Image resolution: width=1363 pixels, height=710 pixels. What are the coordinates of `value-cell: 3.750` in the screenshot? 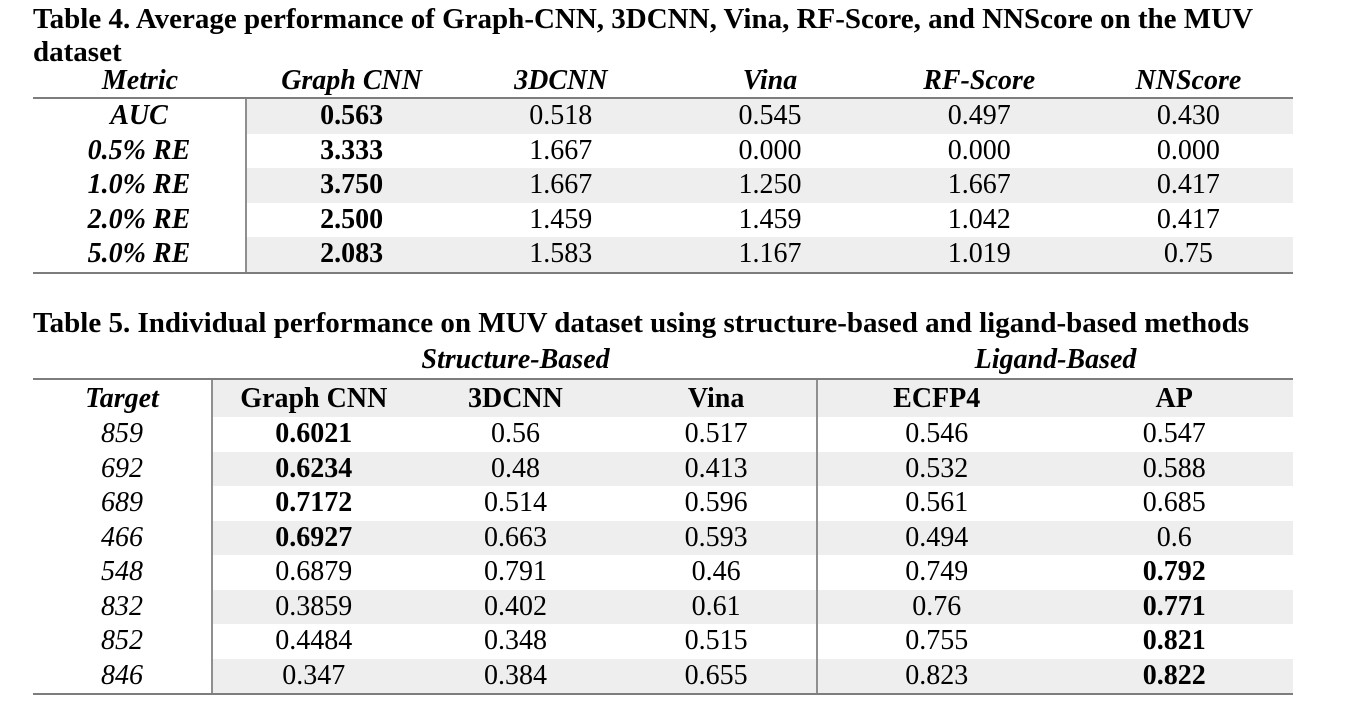 It's located at (352, 185).